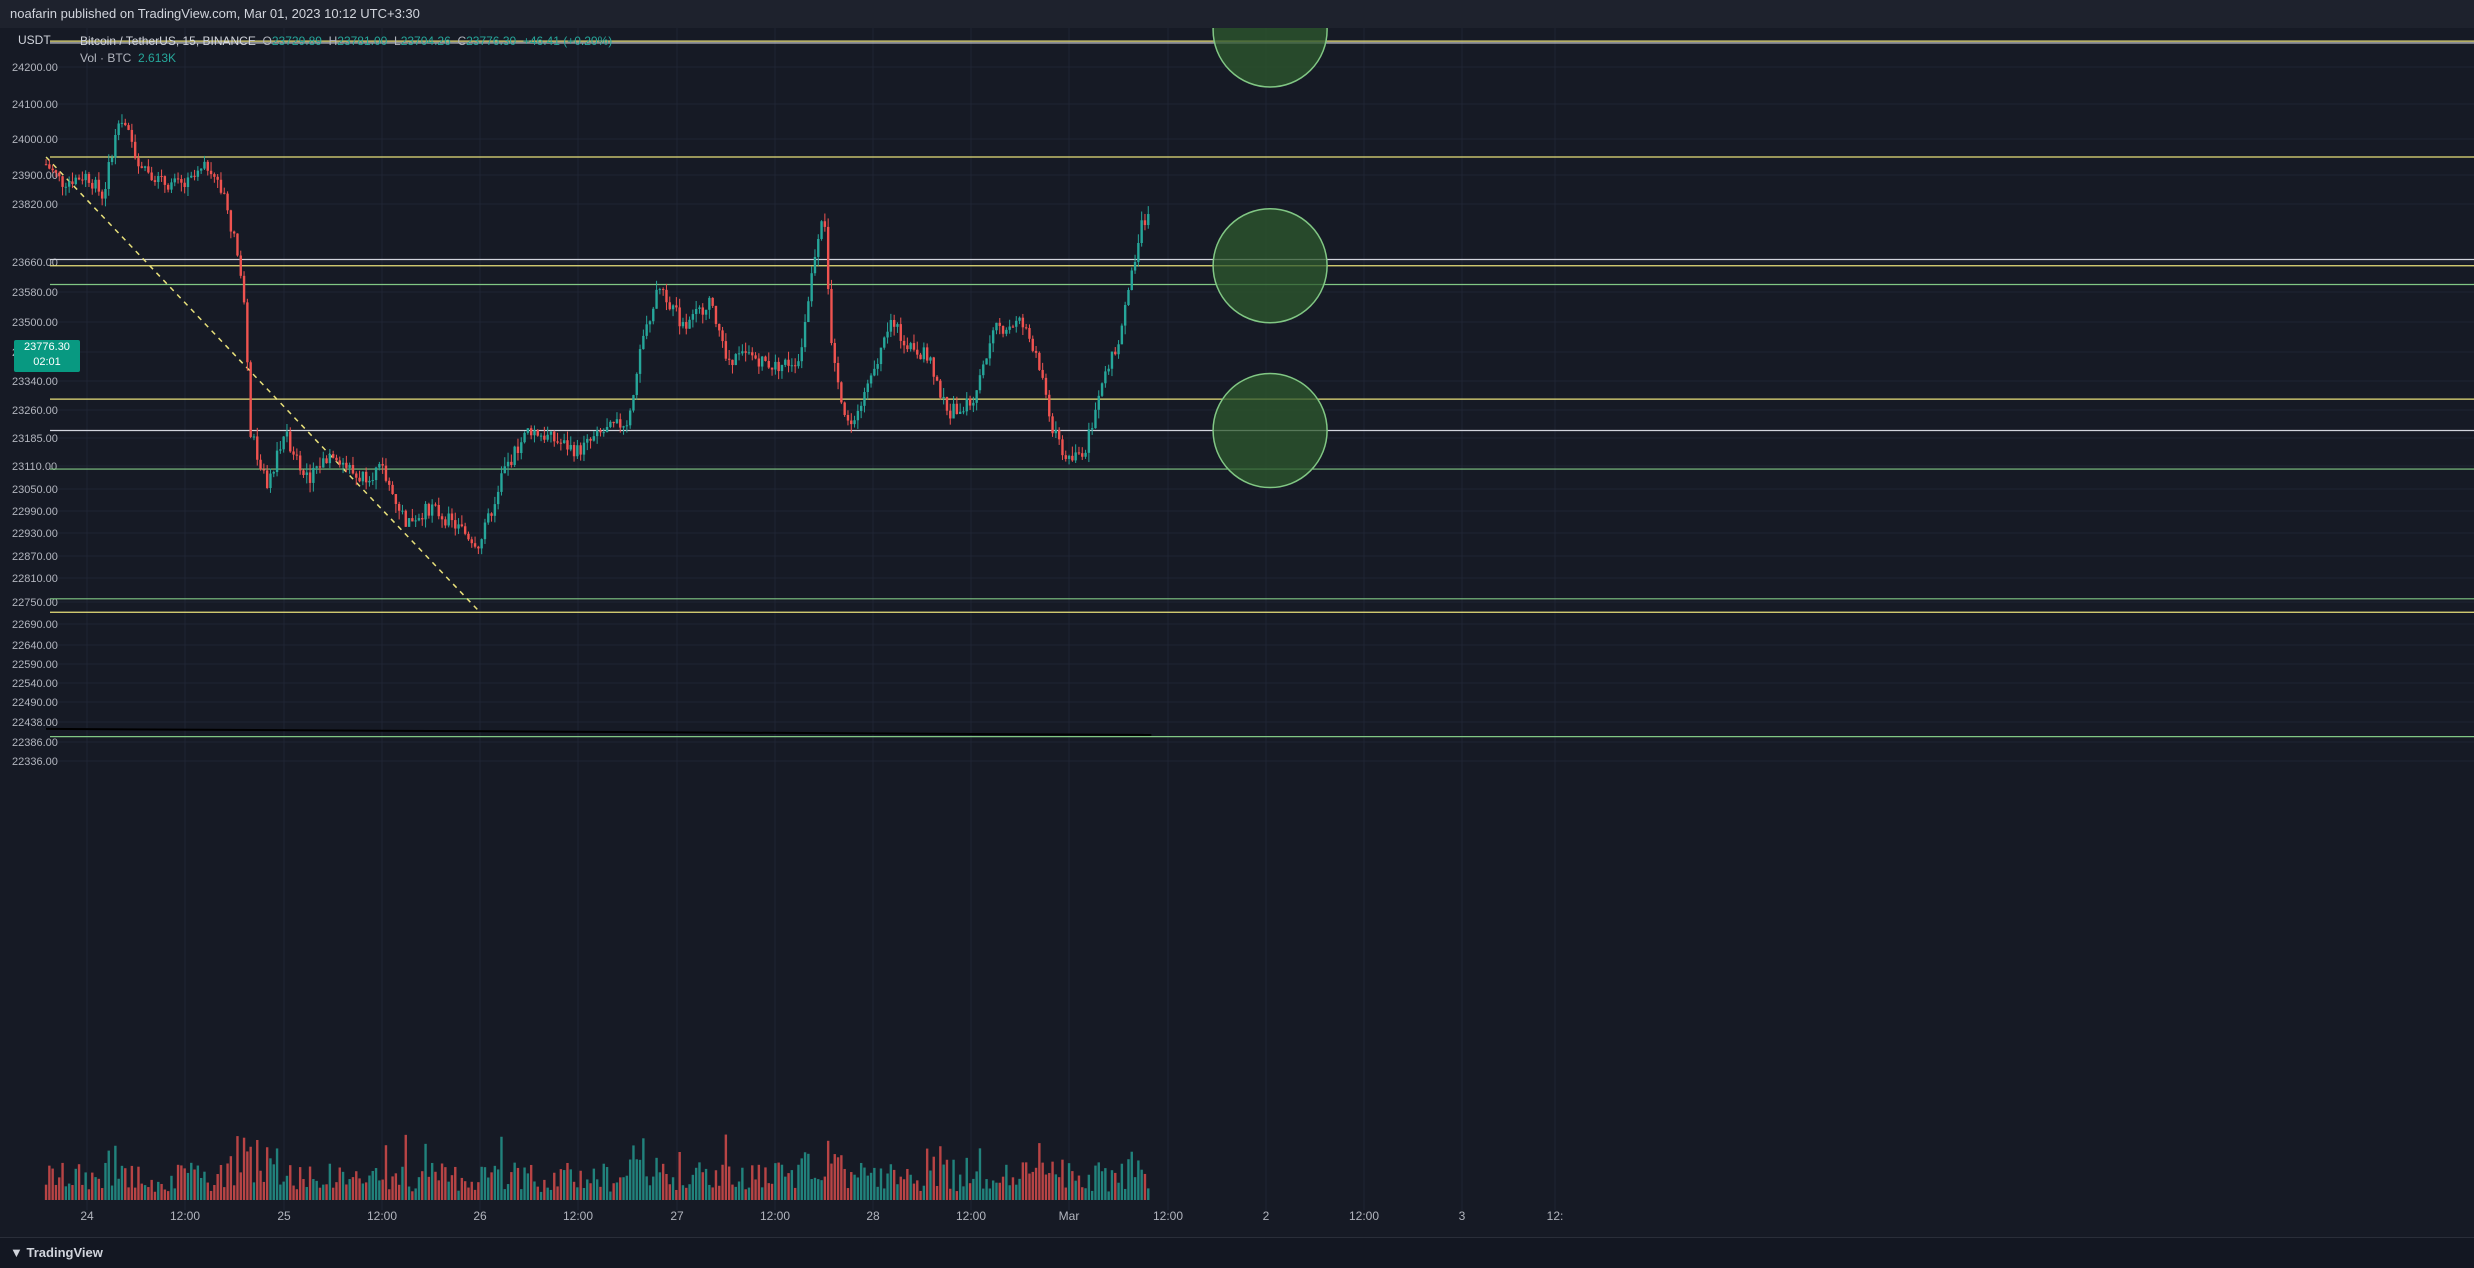  I want to click on x-tick-label: 12:00, so click(775, 1216).